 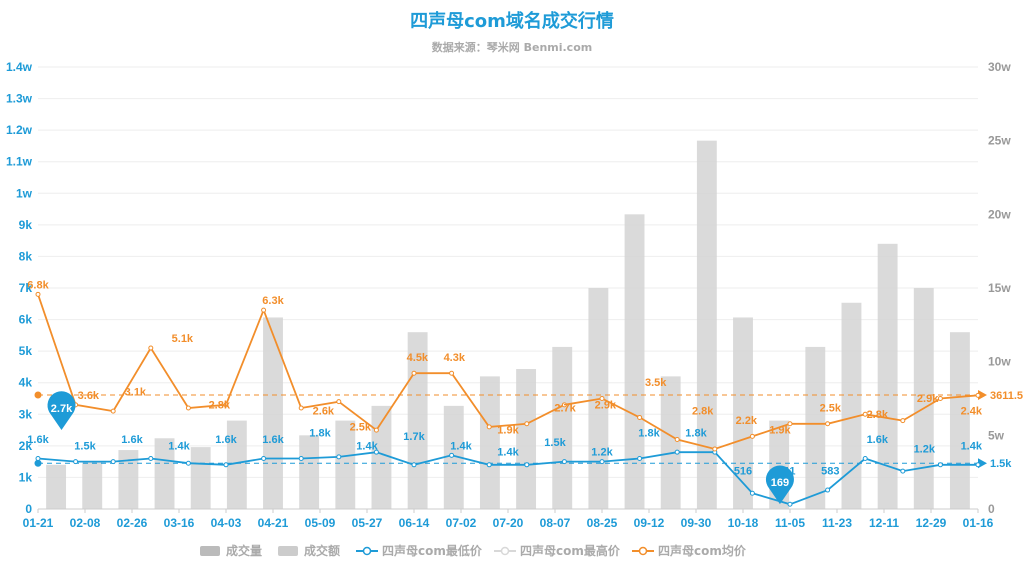 I want to click on reference-label: 3611.5, so click(x=1006, y=396).